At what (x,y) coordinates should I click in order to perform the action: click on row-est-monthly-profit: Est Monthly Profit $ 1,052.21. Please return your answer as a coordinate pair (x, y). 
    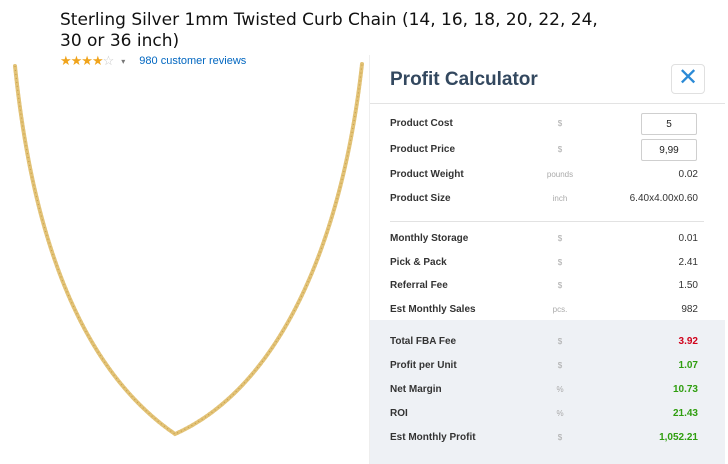
    Looking at the image, I should click on (547, 438).